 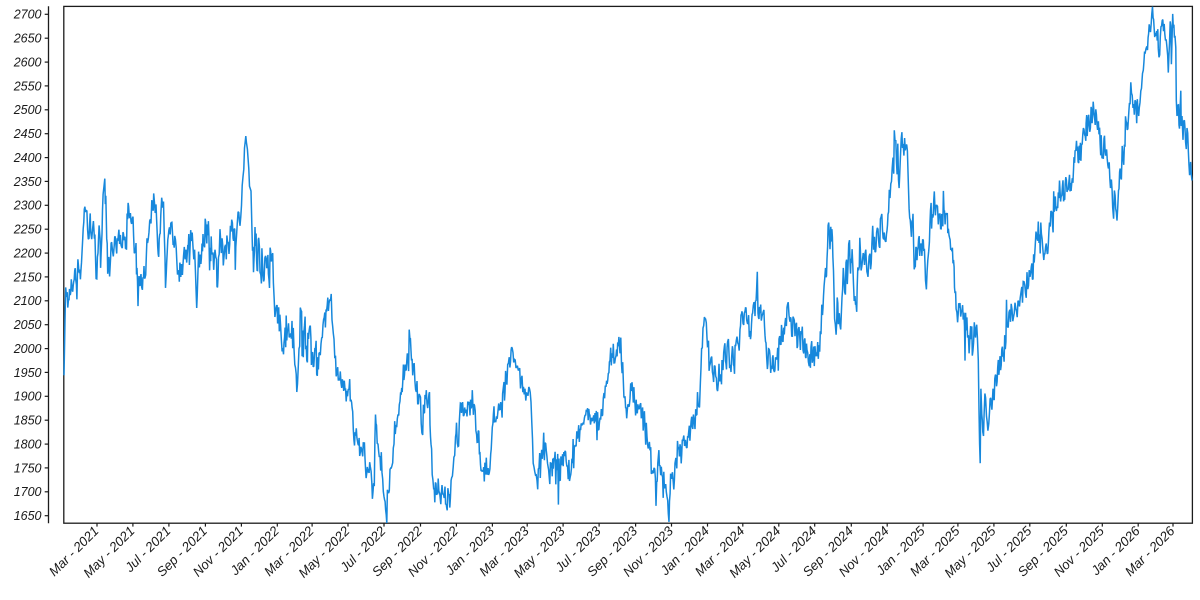 I want to click on svg-text: 2300, so click(x=27, y=206).